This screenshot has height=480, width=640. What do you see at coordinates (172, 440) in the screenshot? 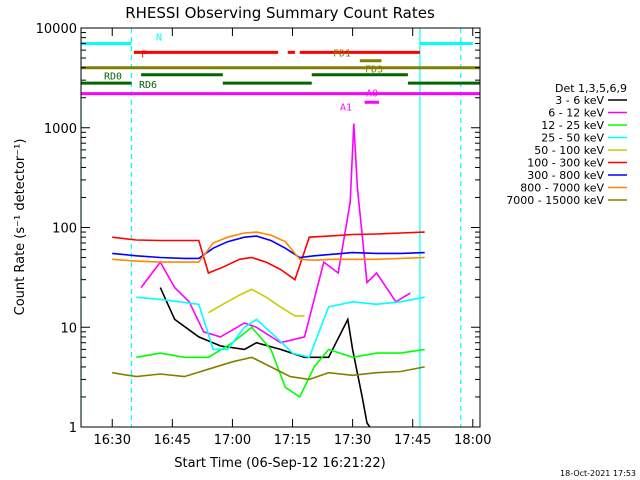
I see `x-tick-label: 16:45` at bounding box center [172, 440].